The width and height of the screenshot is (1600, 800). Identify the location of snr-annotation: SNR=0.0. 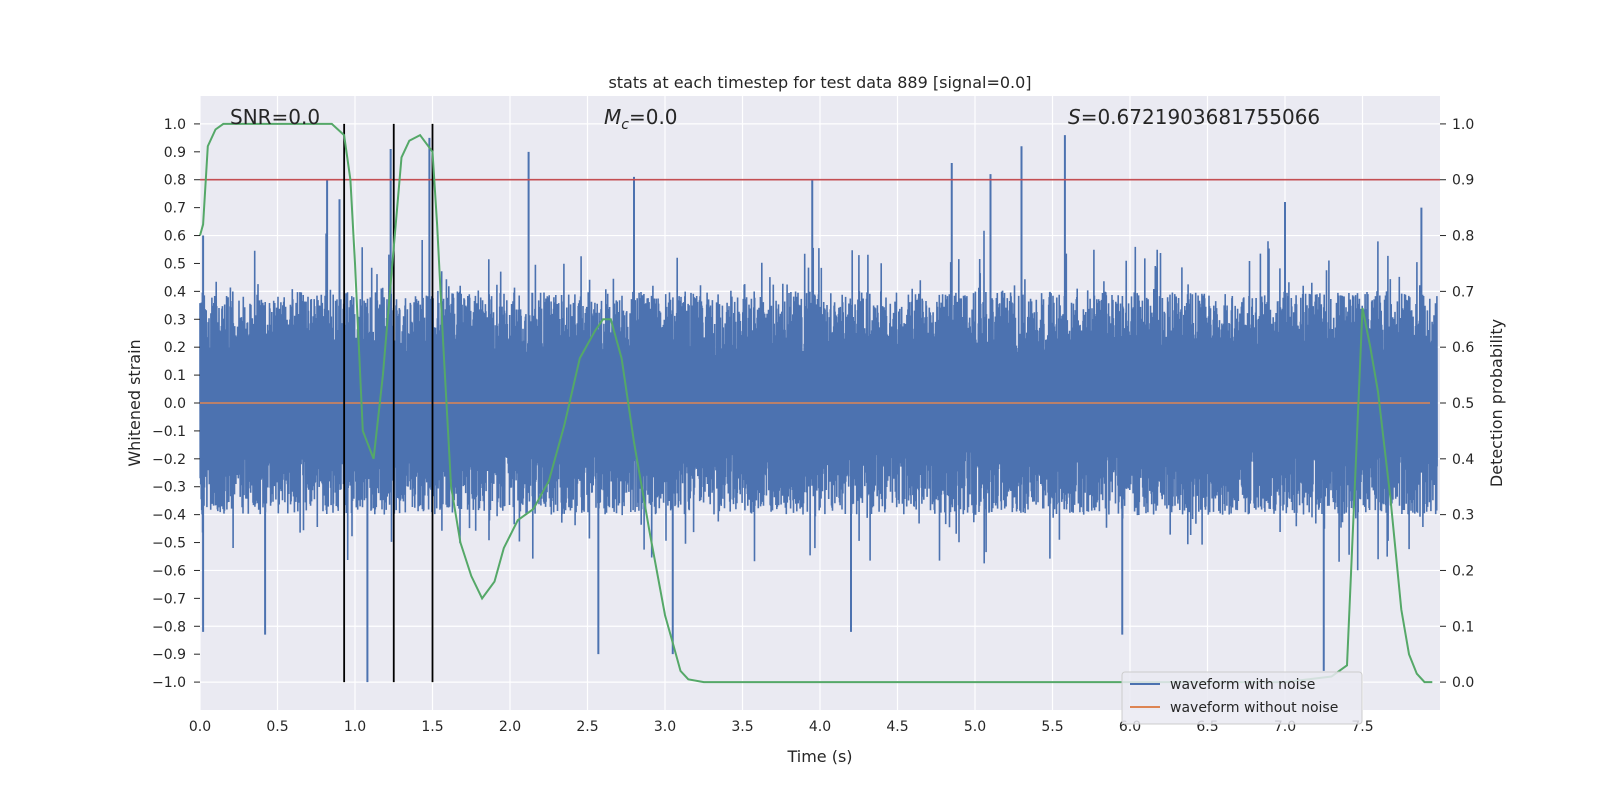
(275, 117).